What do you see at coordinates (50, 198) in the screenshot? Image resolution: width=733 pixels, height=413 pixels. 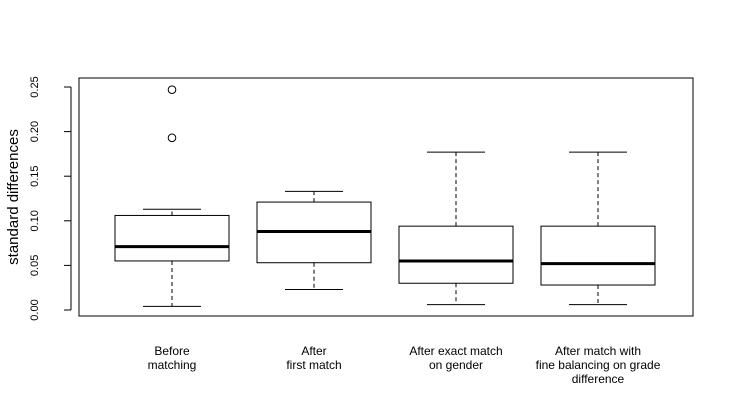 I see `y-axis-ticks: 0.00 0.05 0.10 0.15 0.20 0.25` at bounding box center [50, 198].